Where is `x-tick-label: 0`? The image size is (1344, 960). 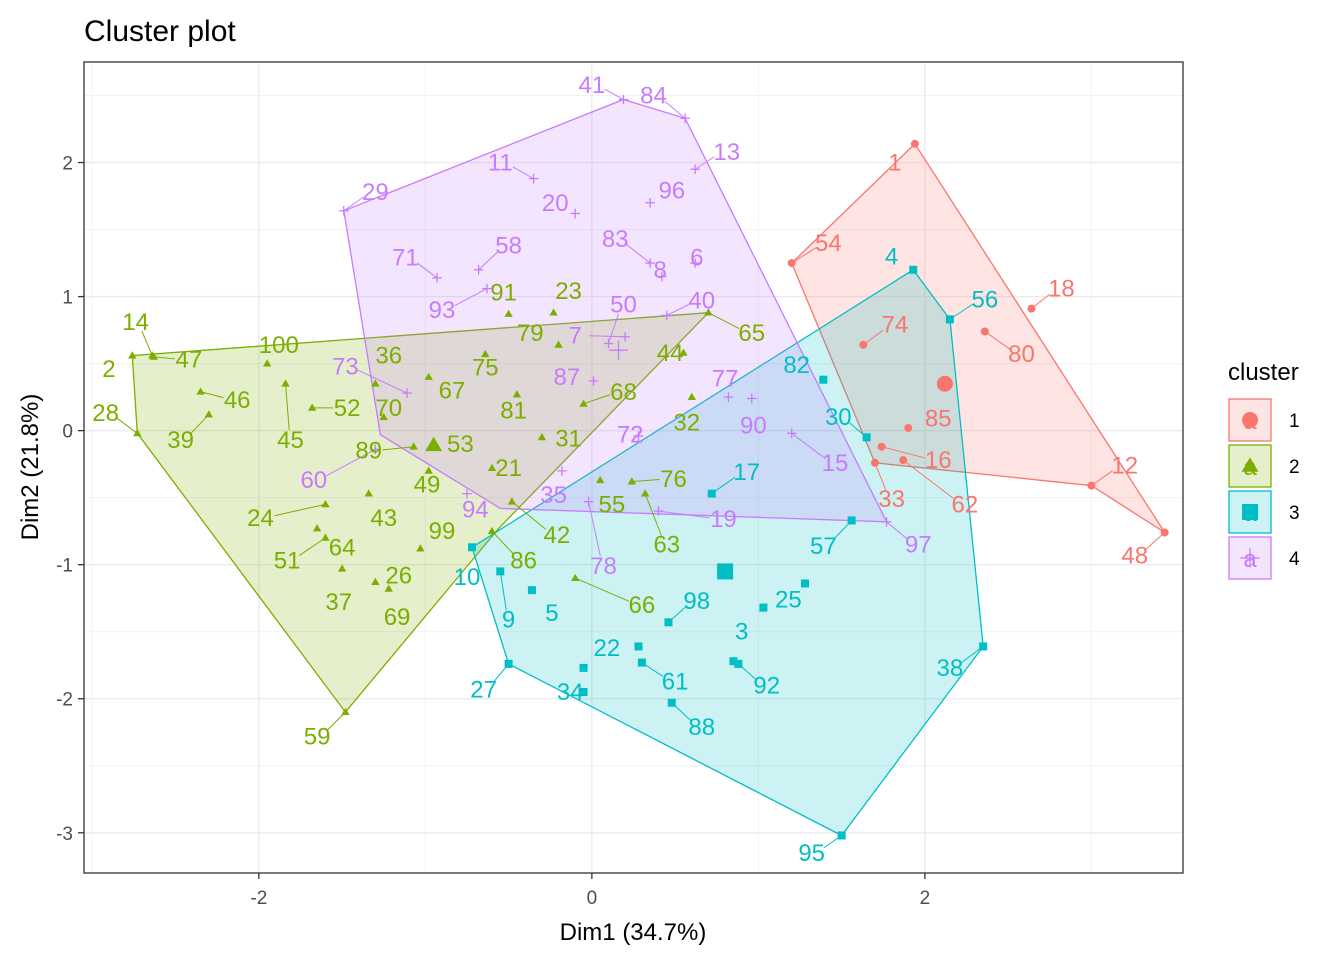 x-tick-label: 0 is located at coordinates (592, 898).